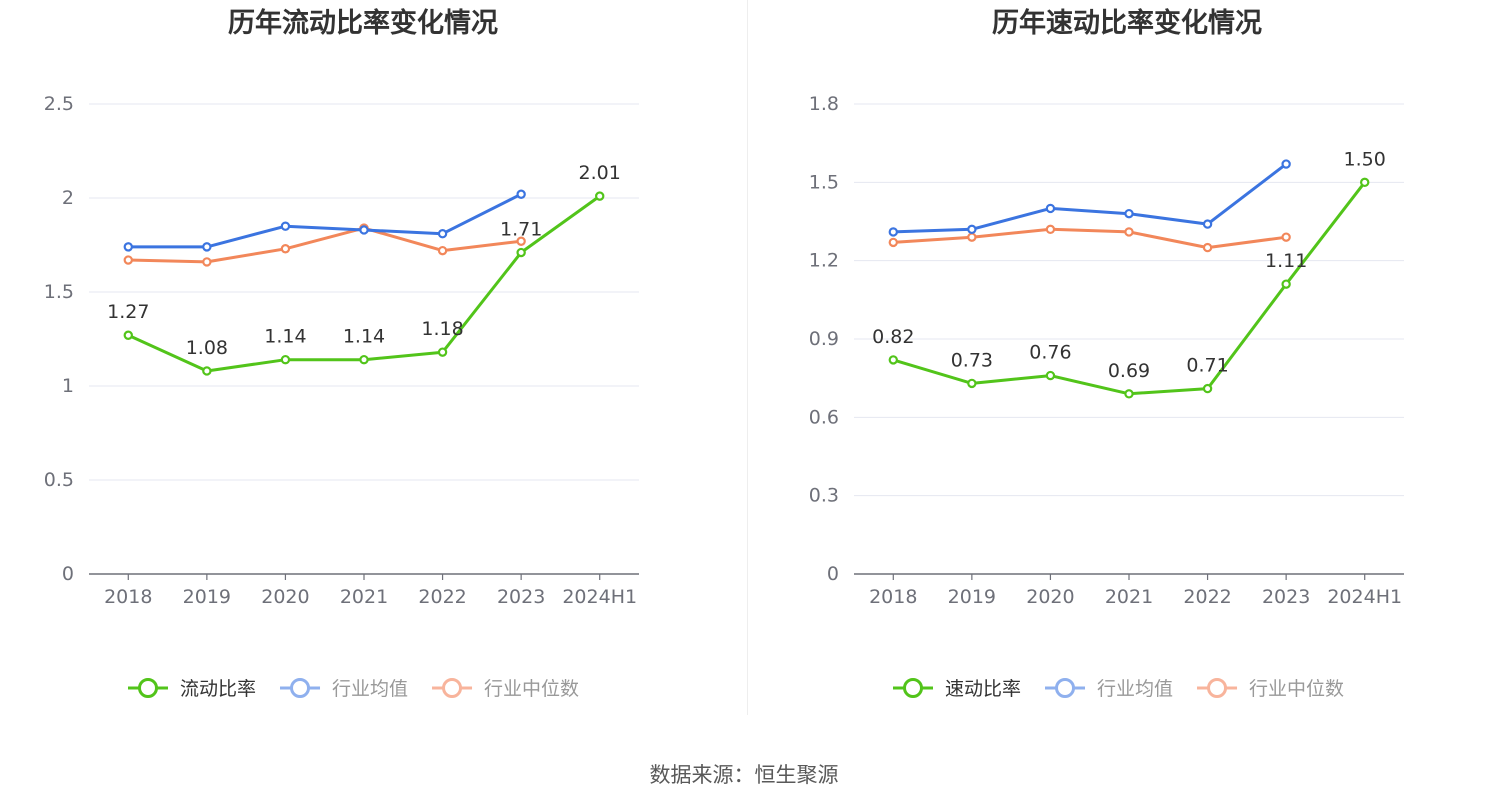 This screenshot has width=1489, height=803. What do you see at coordinates (1286, 261) in the screenshot?
I see `data-label: 1.11` at bounding box center [1286, 261].